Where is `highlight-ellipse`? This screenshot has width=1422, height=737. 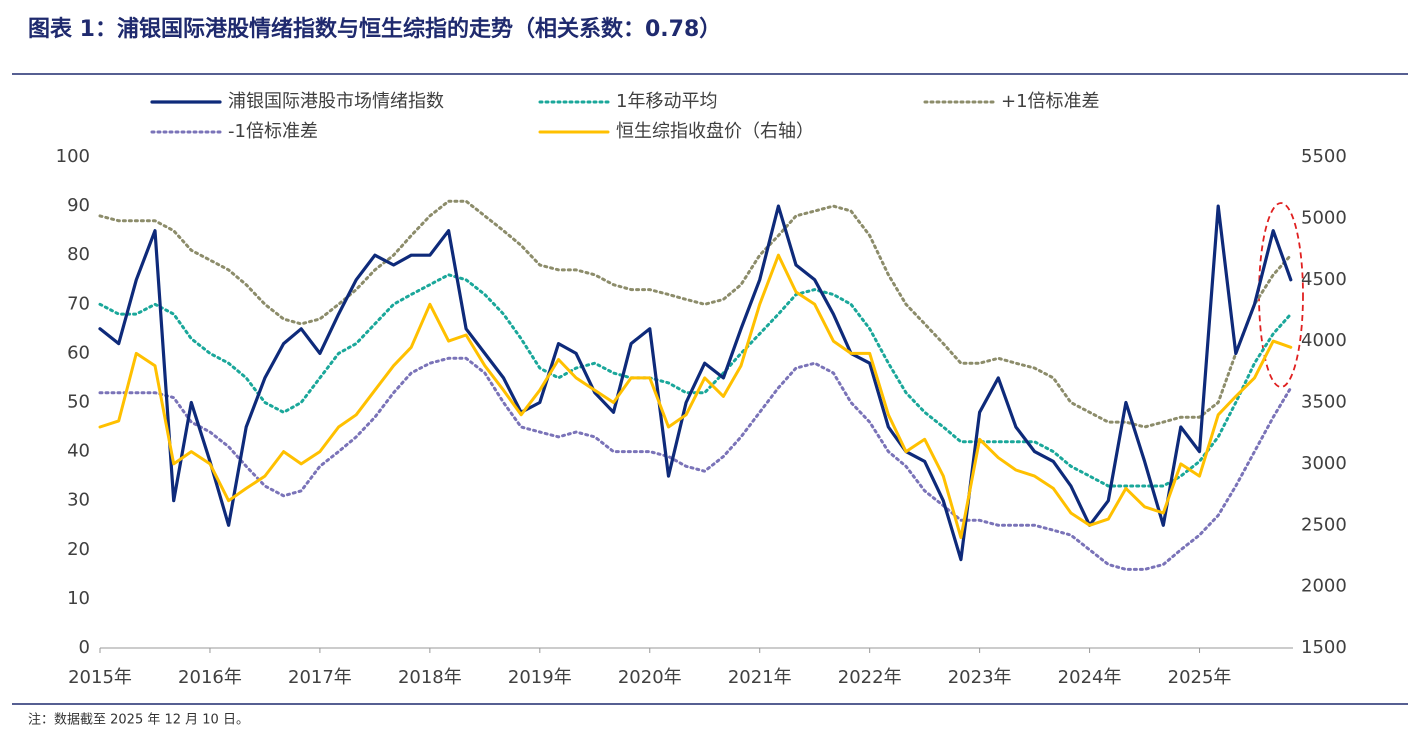
highlight-ellipse is located at coordinates (1281, 295).